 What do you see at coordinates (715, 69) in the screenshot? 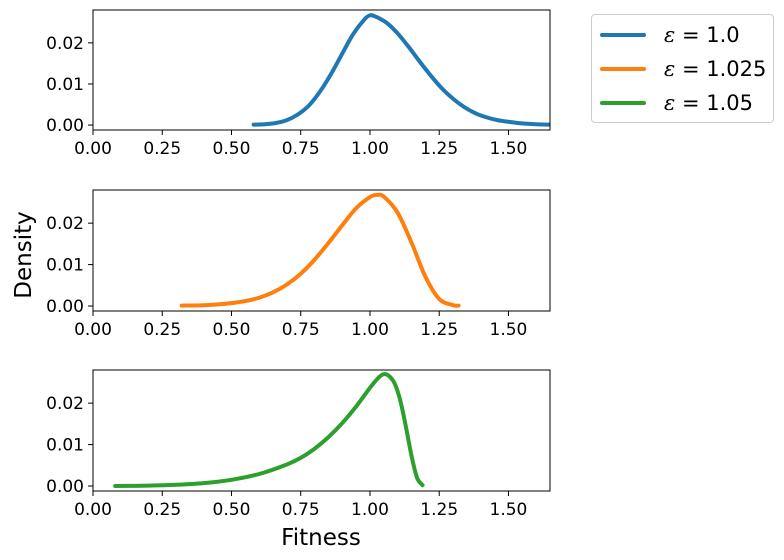
I see `legend-label: ε = 1.025` at bounding box center [715, 69].